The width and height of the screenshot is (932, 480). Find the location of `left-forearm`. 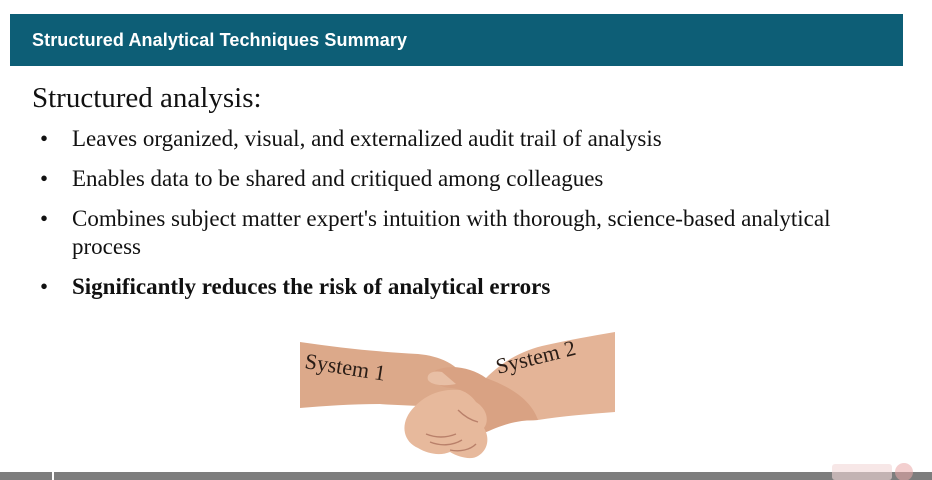

left-forearm is located at coordinates (384, 375).